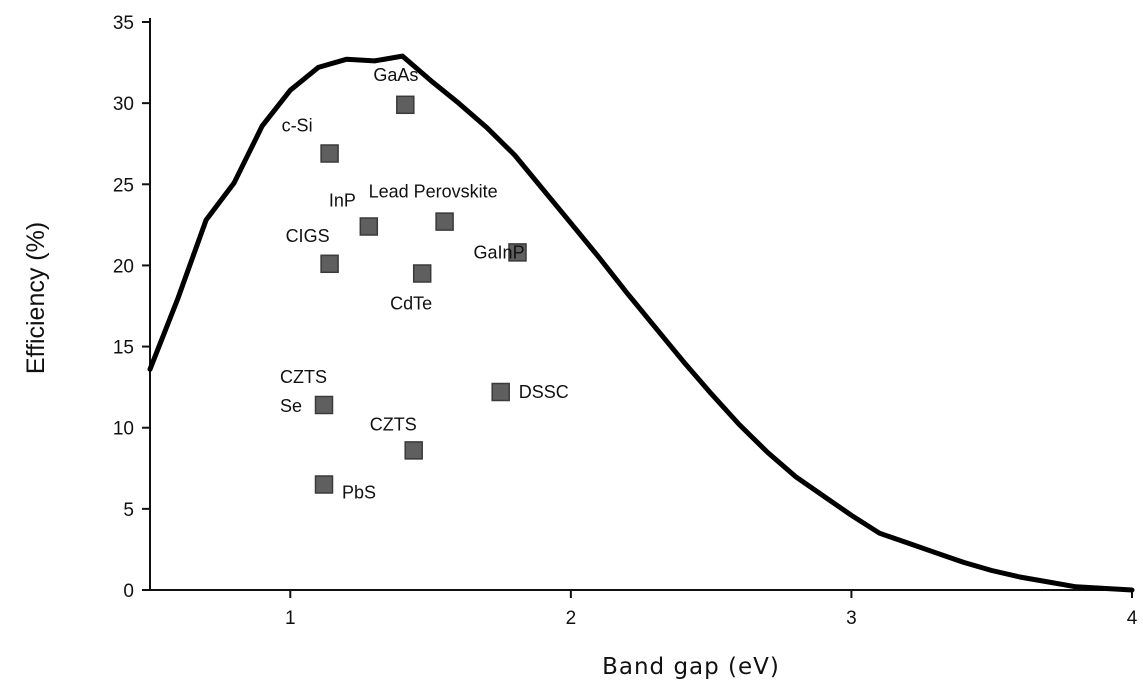 This screenshot has width=1143, height=684. Describe the element at coordinates (851, 618) in the screenshot. I see `x-tick-label: 3` at that location.